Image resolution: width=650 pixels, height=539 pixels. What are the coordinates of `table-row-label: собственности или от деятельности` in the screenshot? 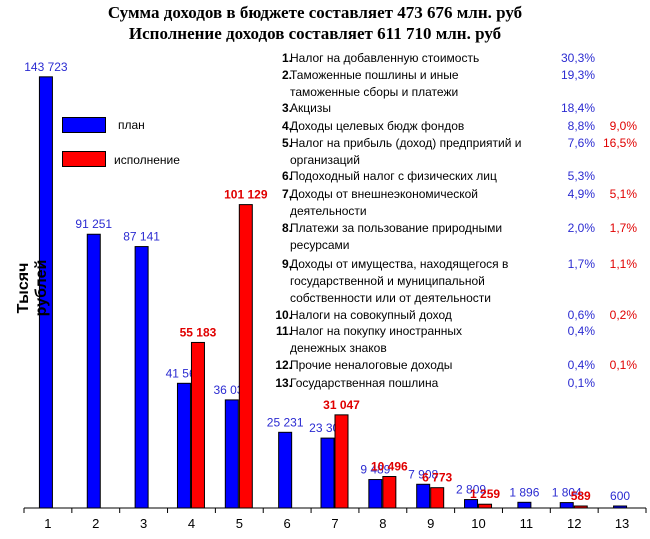 It's located at (390, 298).